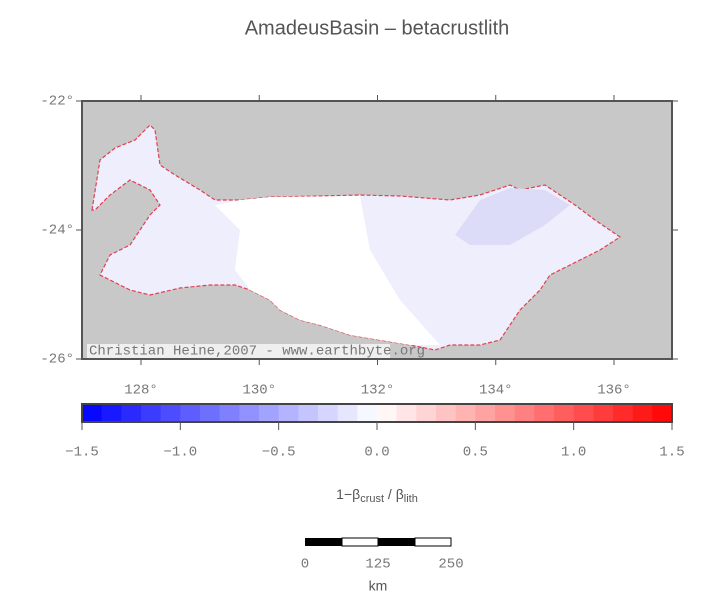 This screenshot has width=707, height=614. I want to click on credit-bg, so click(238, 351).